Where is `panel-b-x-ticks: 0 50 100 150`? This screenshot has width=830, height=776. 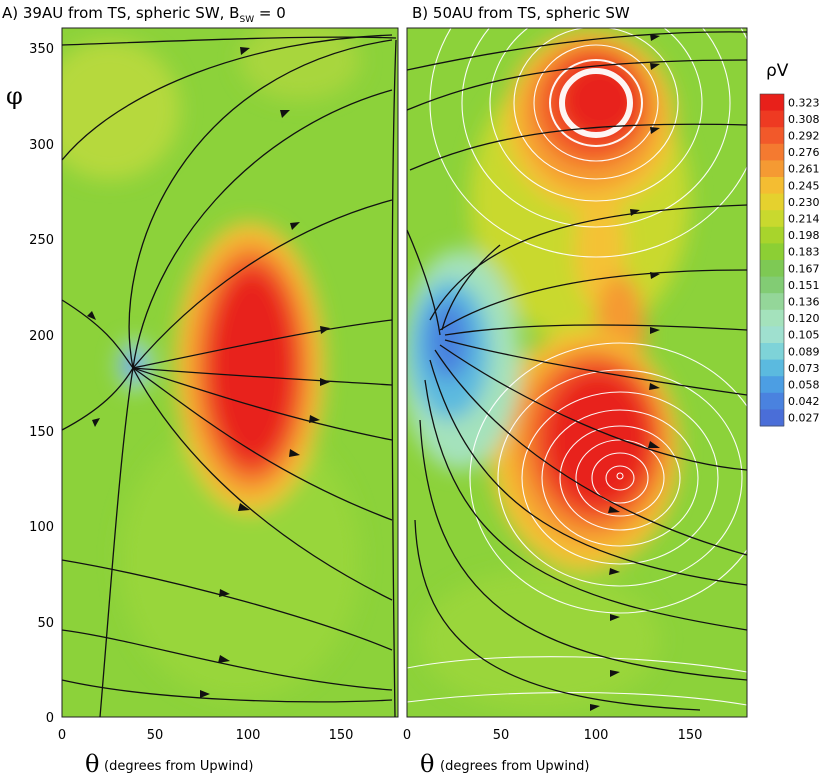
panel-b-x-ticks: 0 50 100 150 is located at coordinates (553, 735).